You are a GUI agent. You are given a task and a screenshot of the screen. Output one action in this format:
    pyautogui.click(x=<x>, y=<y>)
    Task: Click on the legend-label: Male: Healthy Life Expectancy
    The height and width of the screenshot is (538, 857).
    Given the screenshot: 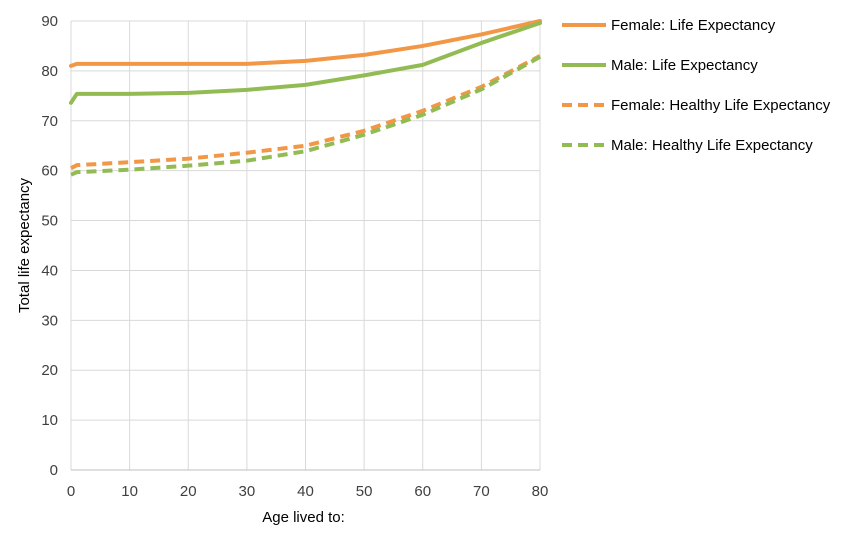 What is the action you would take?
    pyautogui.click(x=712, y=145)
    